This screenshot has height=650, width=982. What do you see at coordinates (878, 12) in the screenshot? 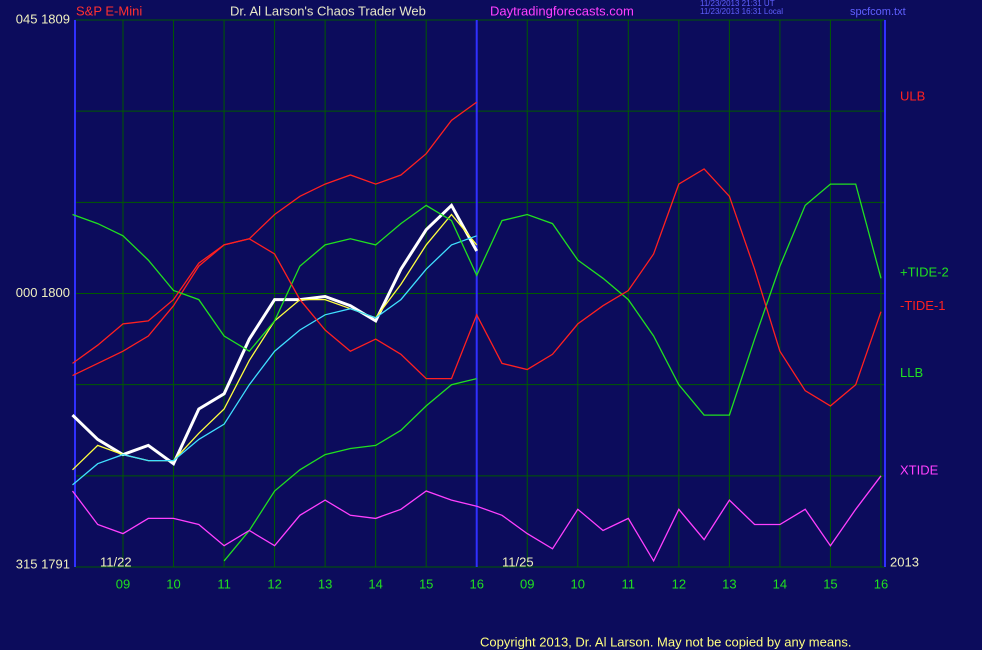
I see `file-name: spcfcom.txt` at bounding box center [878, 12].